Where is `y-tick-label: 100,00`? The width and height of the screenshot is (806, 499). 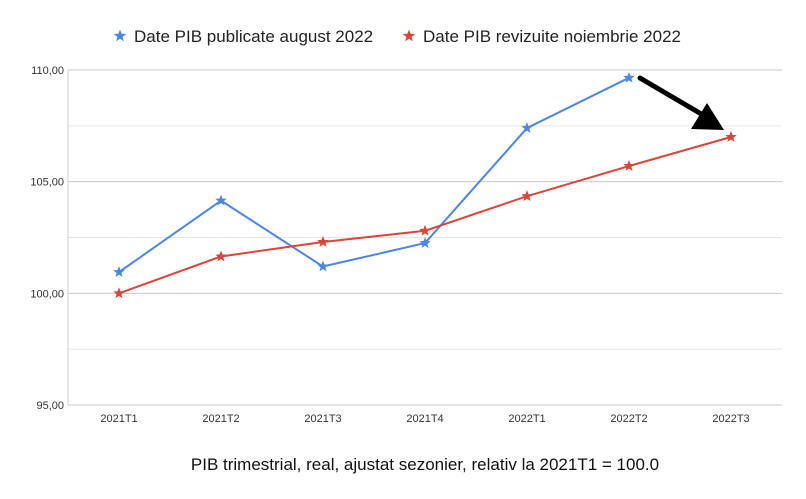
y-tick-label: 100,00 is located at coordinates (47, 294).